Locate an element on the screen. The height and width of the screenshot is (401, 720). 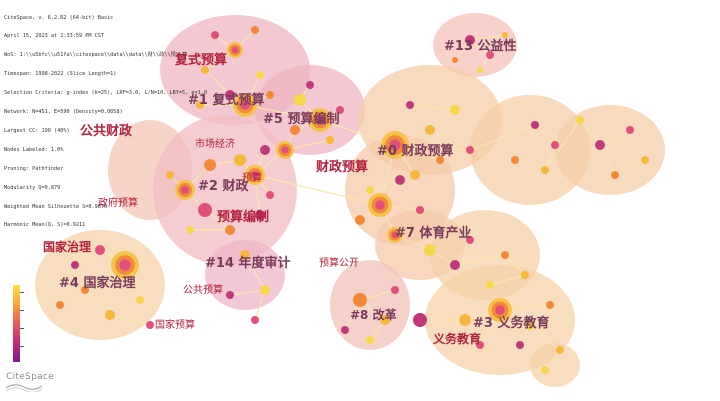
keyword-fushi-yusuan: 复式预算 is located at coordinates (201, 60).